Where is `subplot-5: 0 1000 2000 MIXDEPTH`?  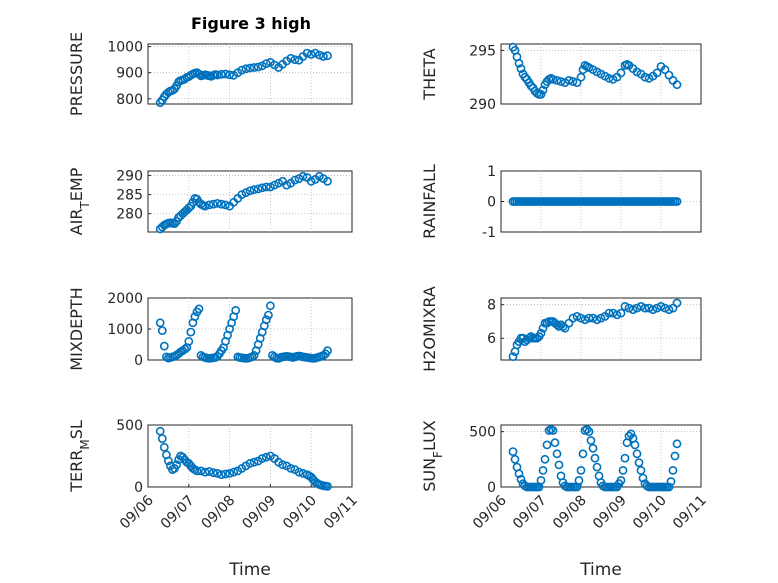
subplot-5: 0 1000 2000 MIXDEPTH is located at coordinates (210, 329).